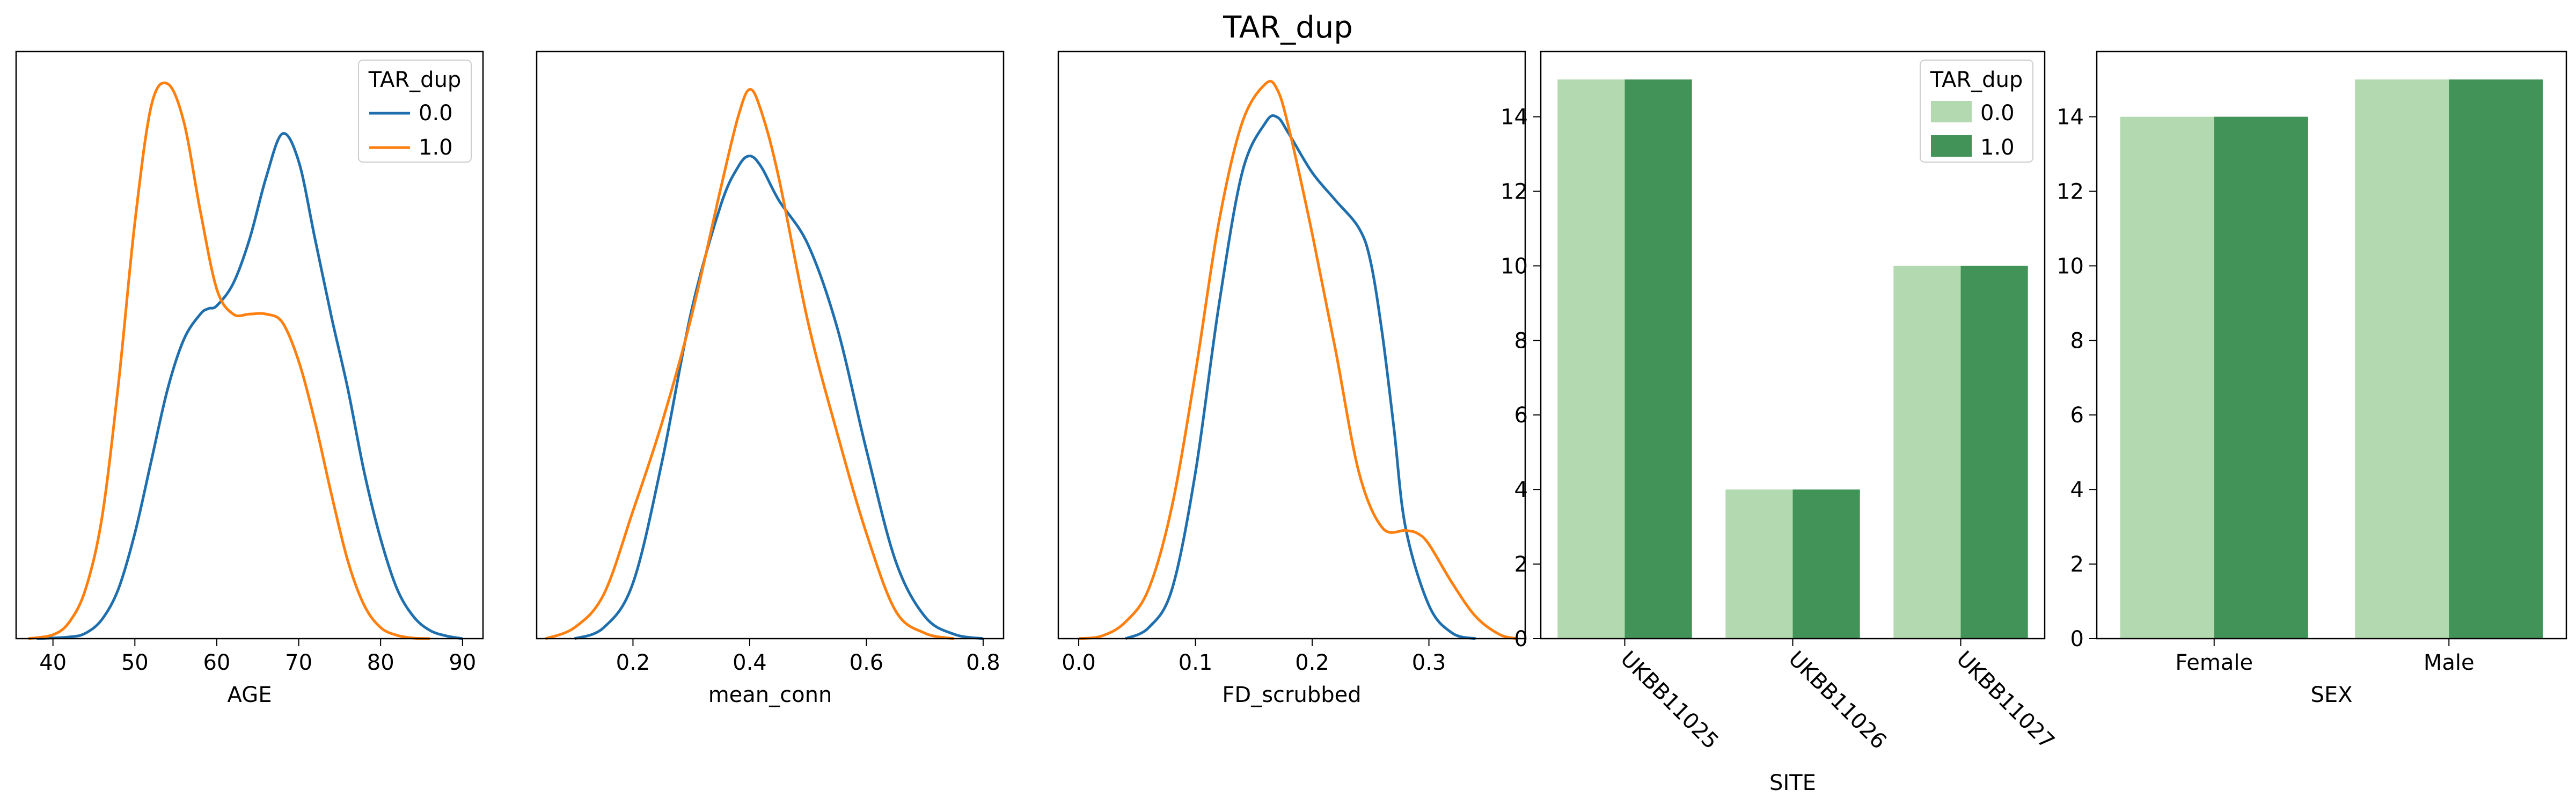 Image resolution: width=2576 pixels, height=805 pixels. Describe the element at coordinates (1591, 359) in the screenshot. I see `bar-UKBB11025-0.0` at that location.